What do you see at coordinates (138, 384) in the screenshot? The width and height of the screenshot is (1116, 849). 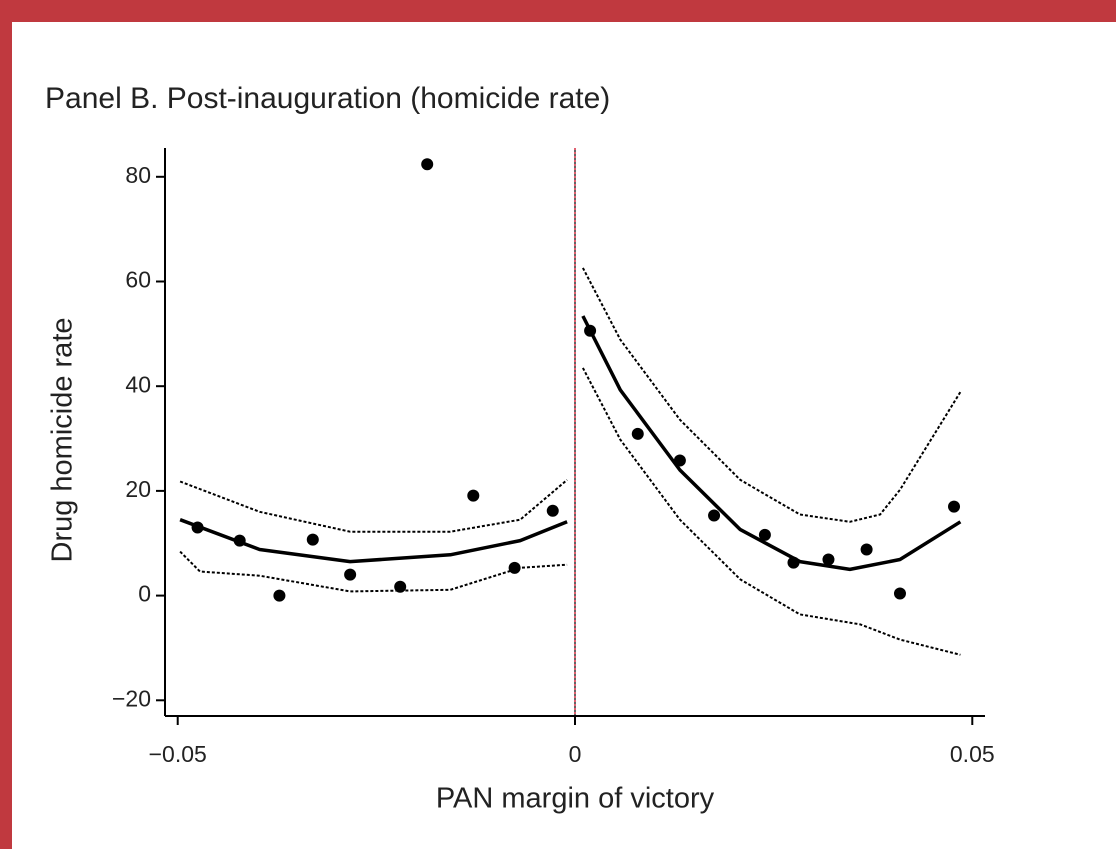 I see `y-tick-label: 40` at bounding box center [138, 384].